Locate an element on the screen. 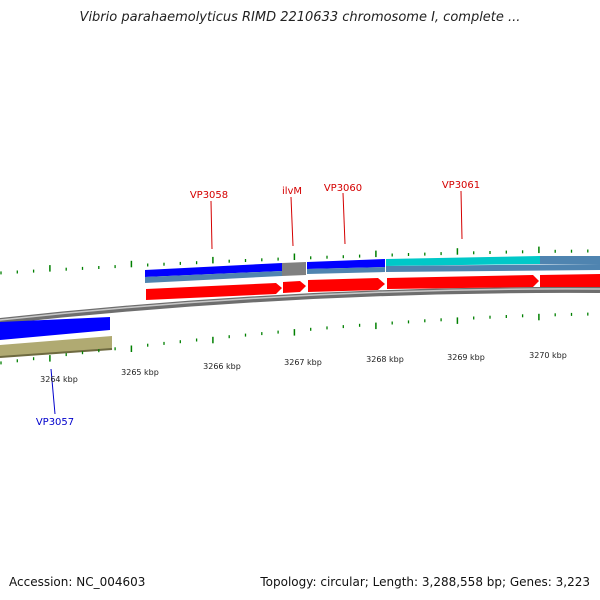  leader-vp3060 is located at coordinates (344, 218).